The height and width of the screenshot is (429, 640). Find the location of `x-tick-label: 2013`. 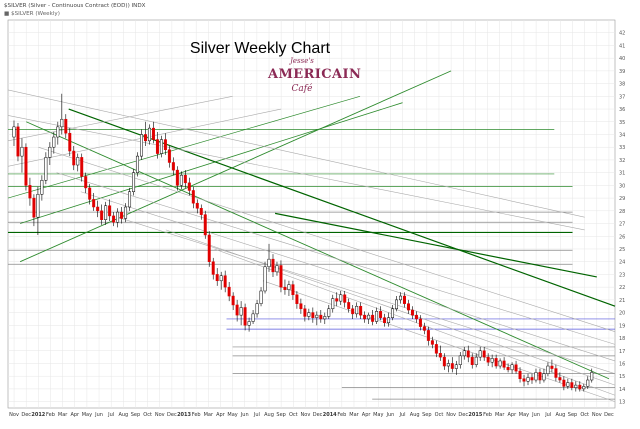

x-tick-label: 2013 is located at coordinates (184, 415).